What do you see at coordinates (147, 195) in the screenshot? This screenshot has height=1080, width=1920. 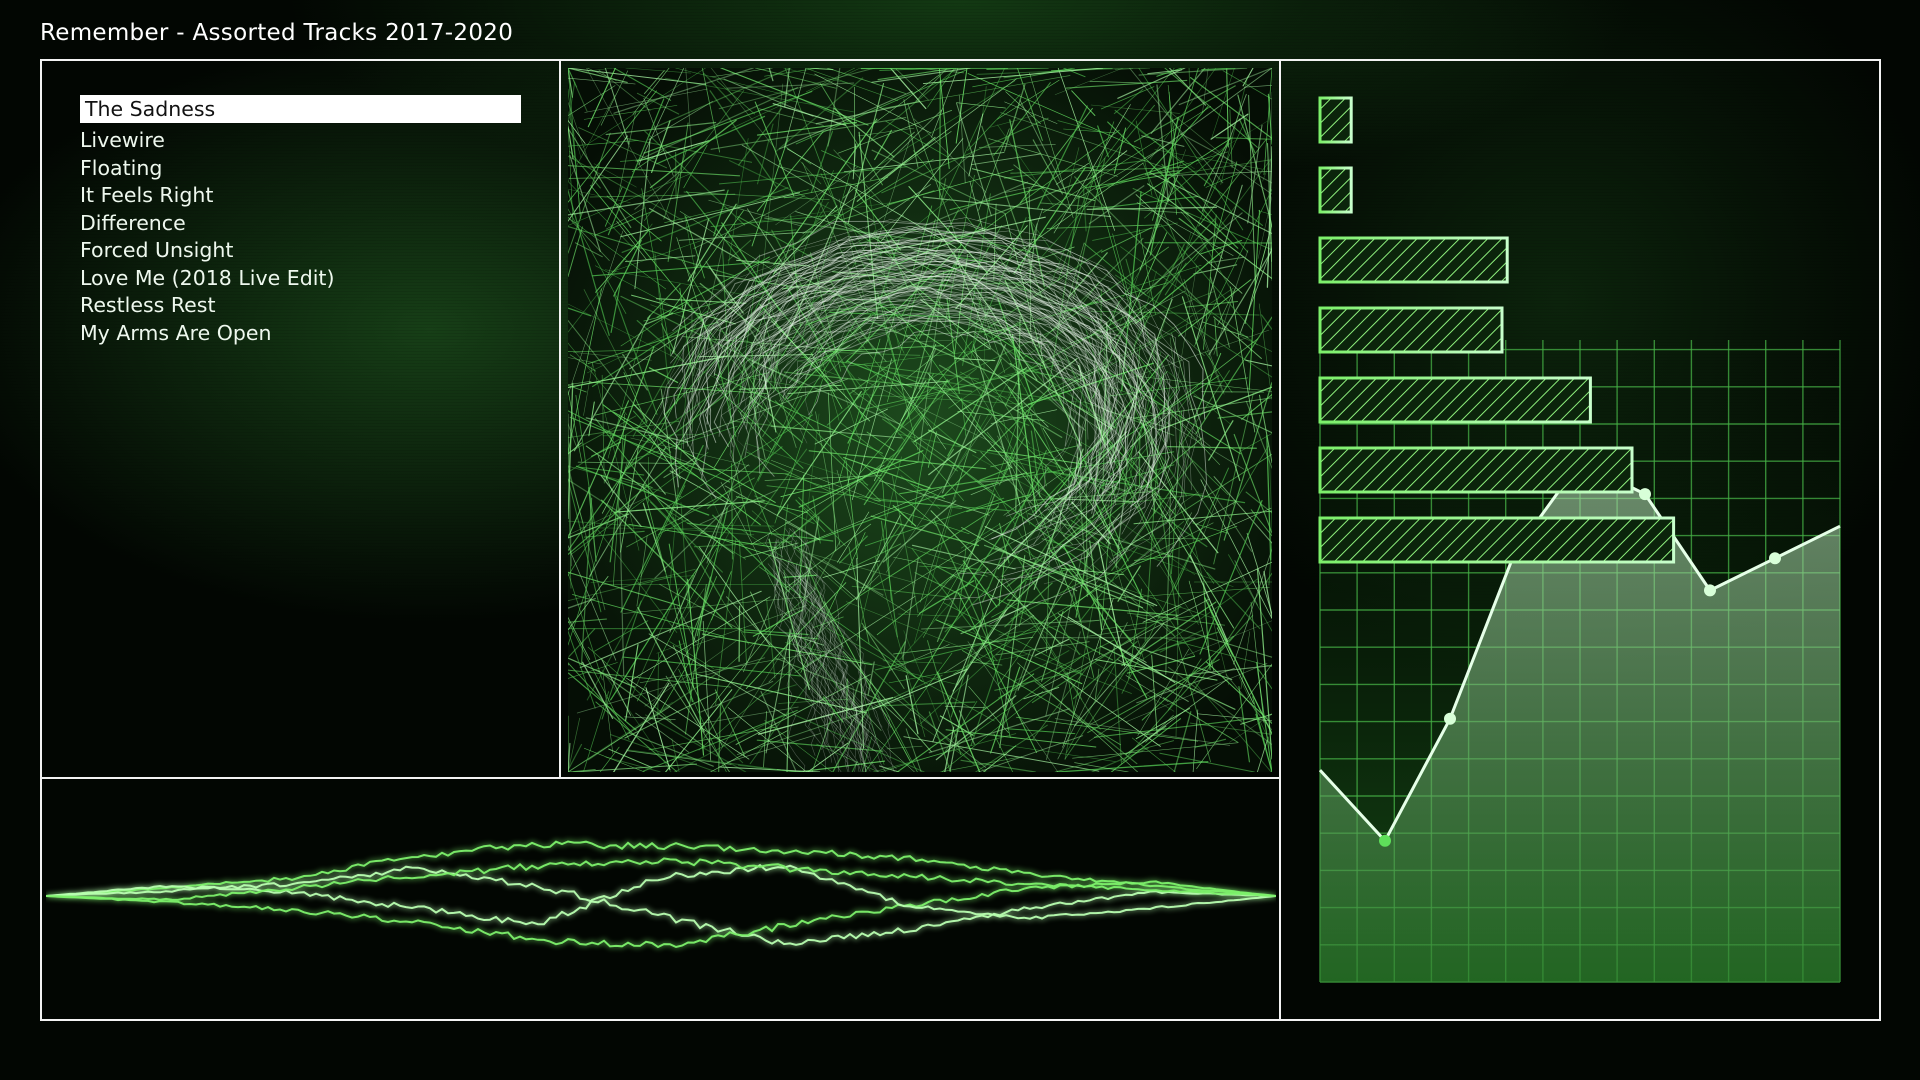 I see `track-item: It Feels Right` at bounding box center [147, 195].